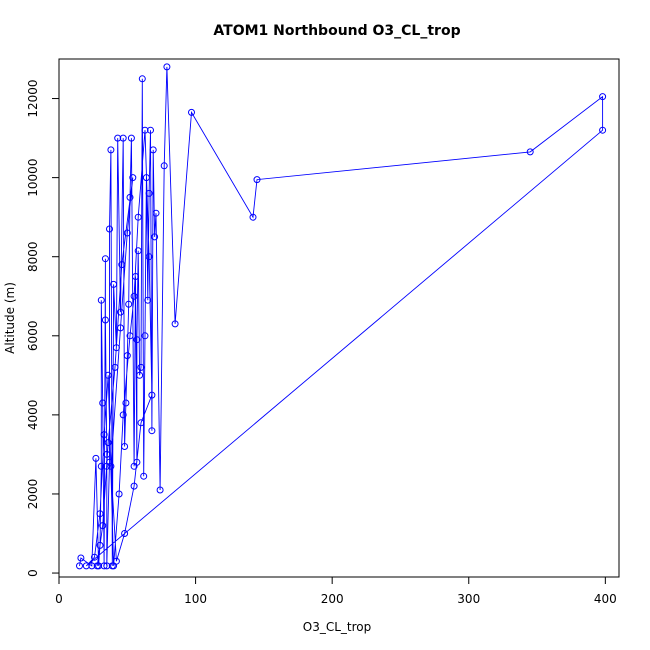  I want to click on x-axis-label: O3_CL_trop, so click(337, 627).